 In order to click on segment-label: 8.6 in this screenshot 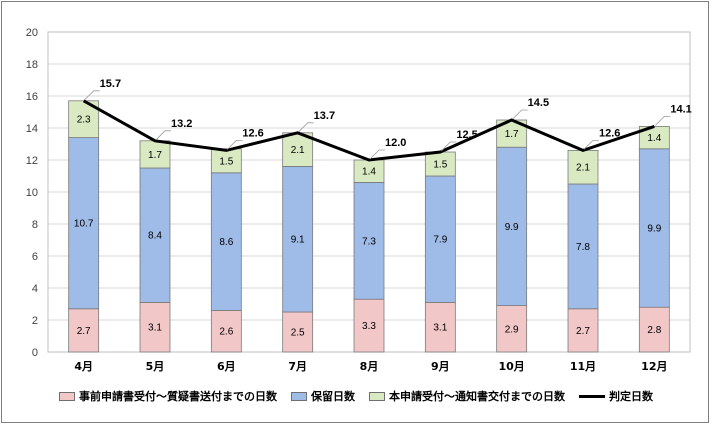, I will do `click(226, 242)`.